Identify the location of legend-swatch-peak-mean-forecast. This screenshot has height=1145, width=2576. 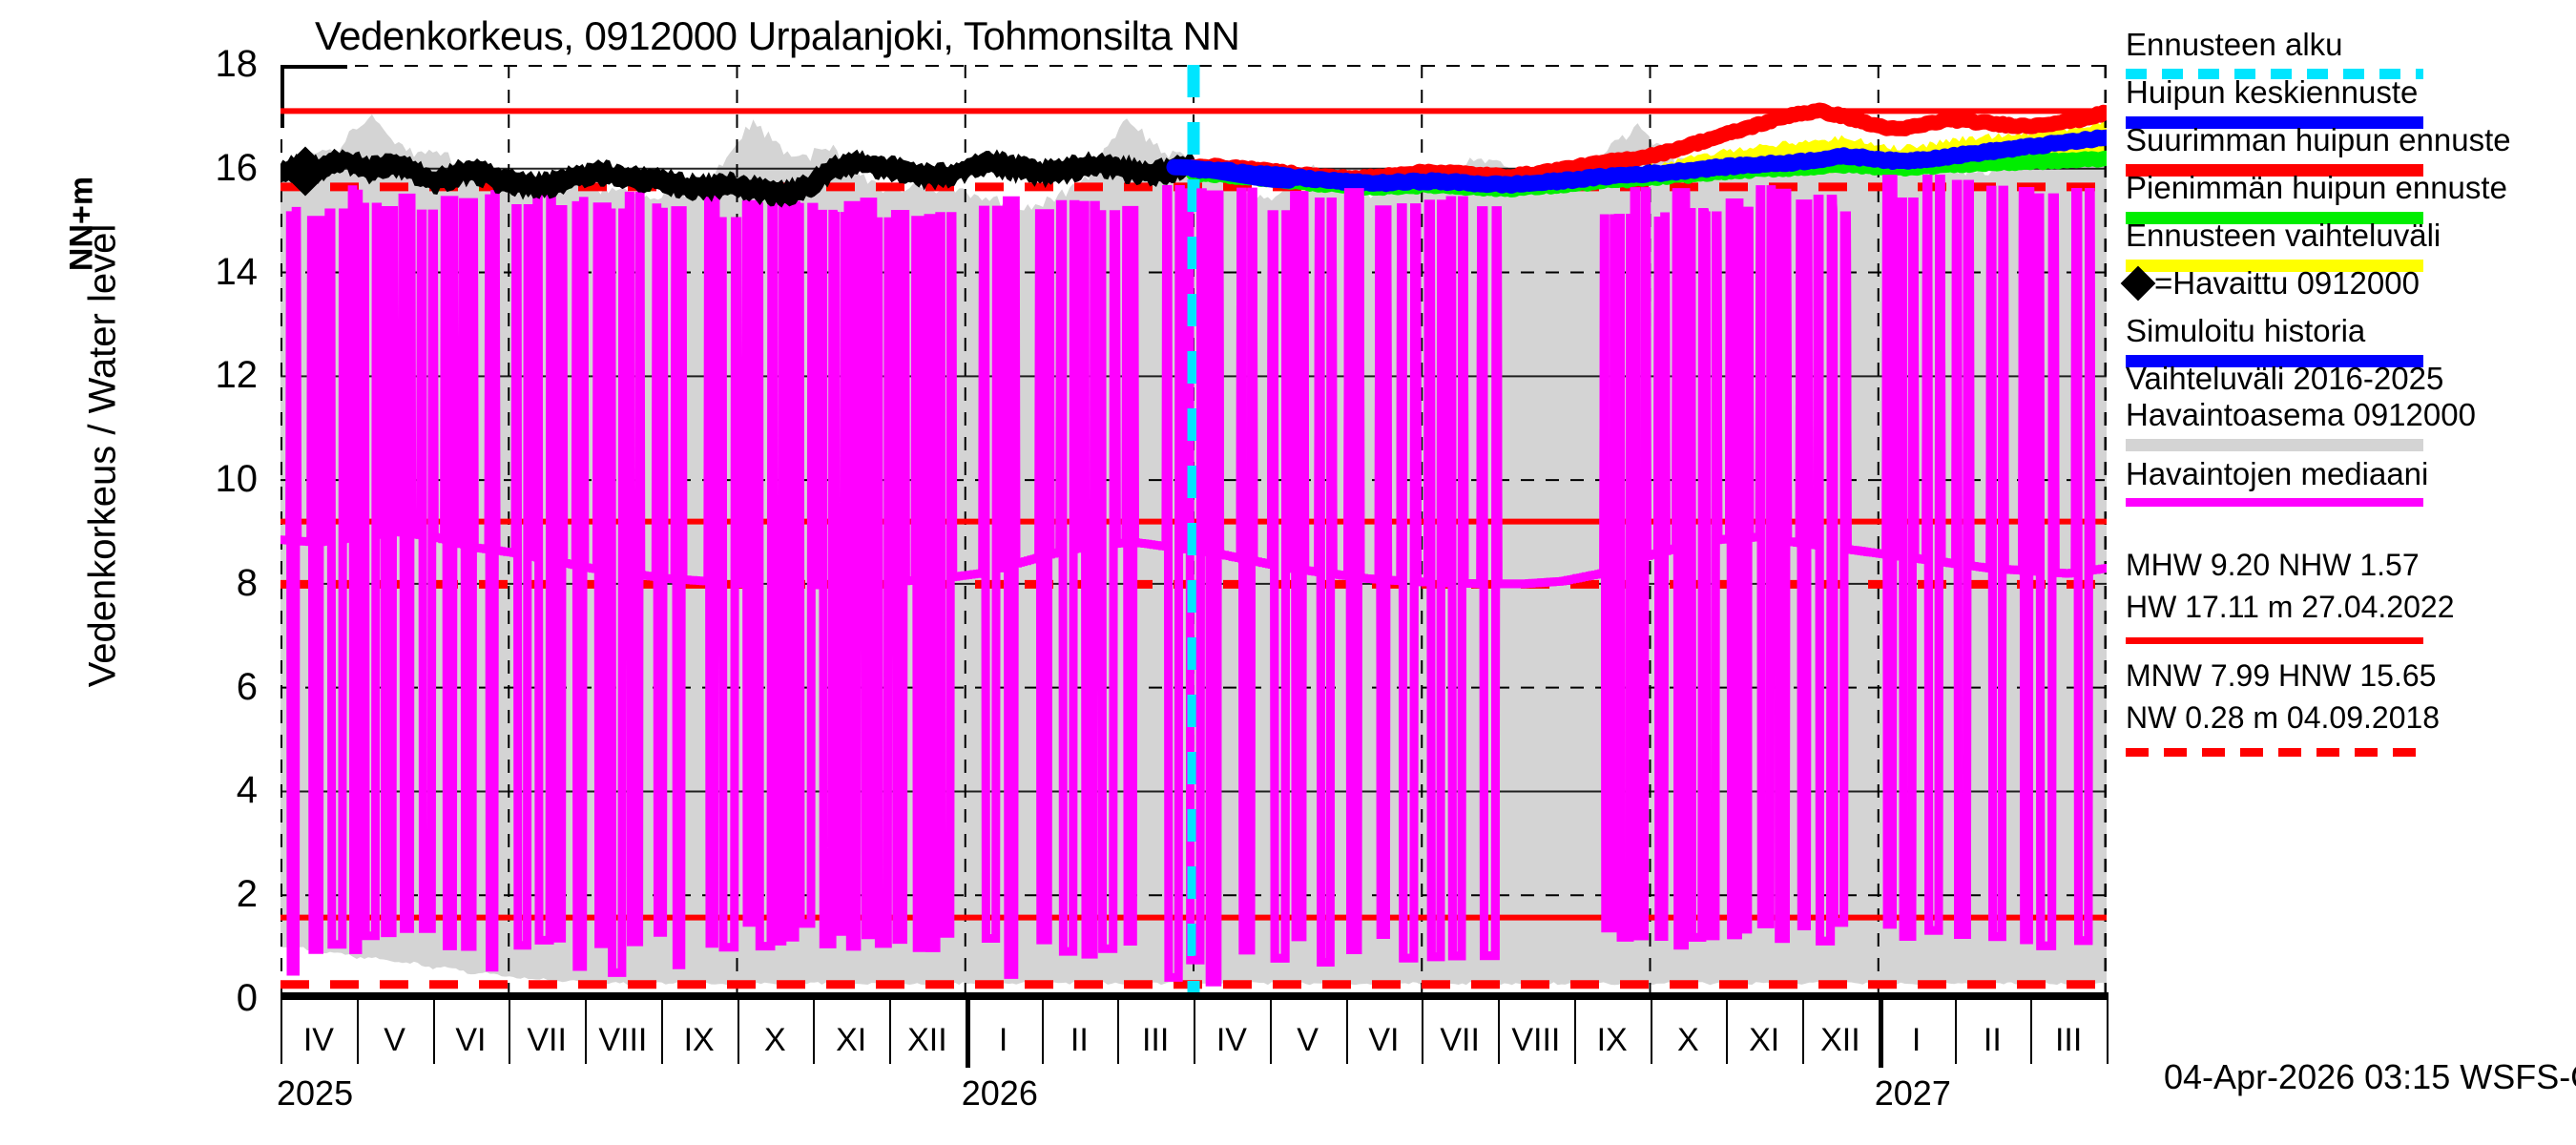
(2274, 123).